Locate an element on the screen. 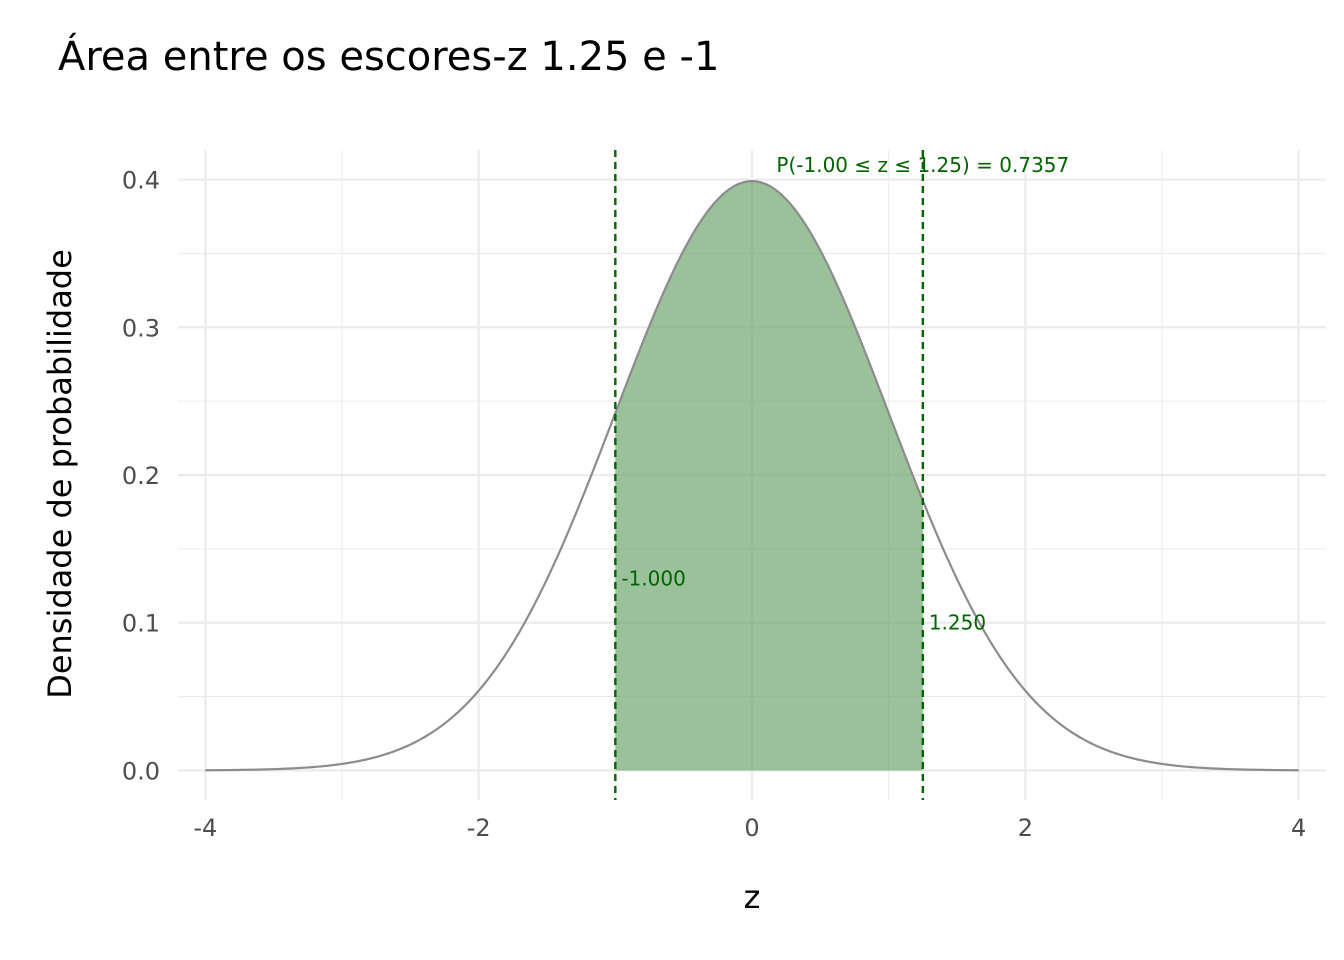  y-tick-label: 0.4 is located at coordinates (141, 181).